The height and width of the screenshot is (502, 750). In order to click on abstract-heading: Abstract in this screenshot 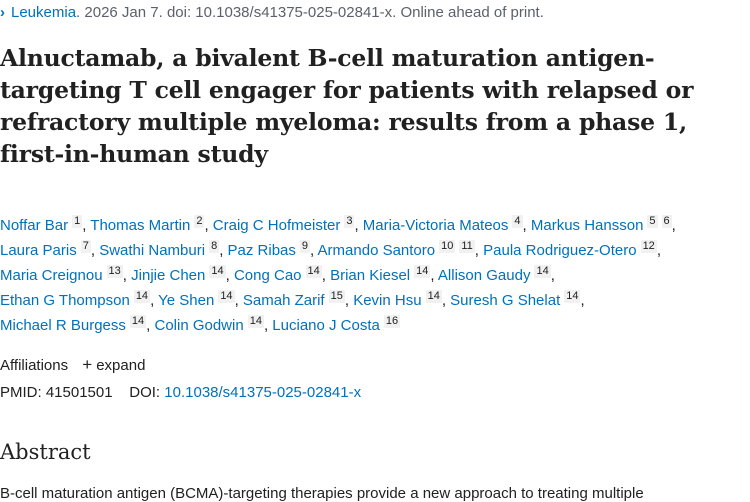, I will do `click(45, 452)`.